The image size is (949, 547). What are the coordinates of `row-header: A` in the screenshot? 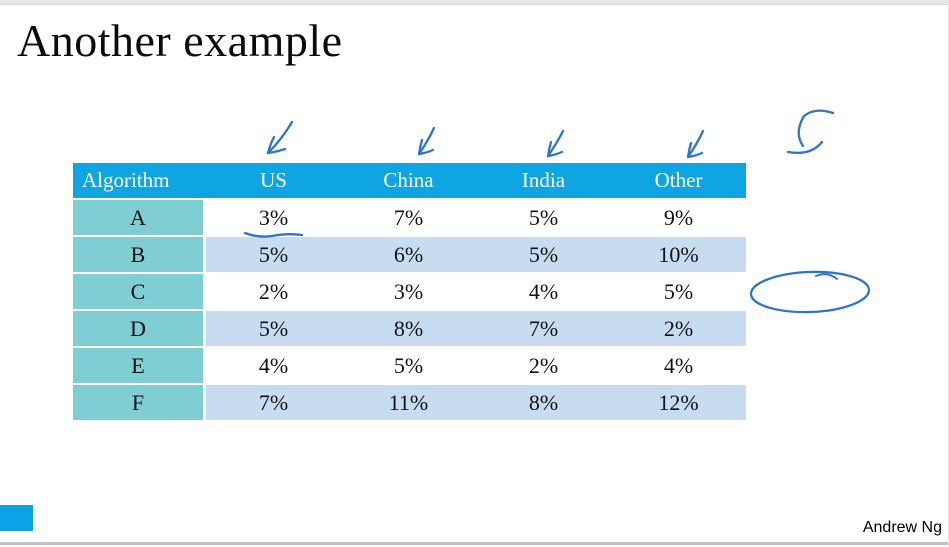 It's located at (139, 217).